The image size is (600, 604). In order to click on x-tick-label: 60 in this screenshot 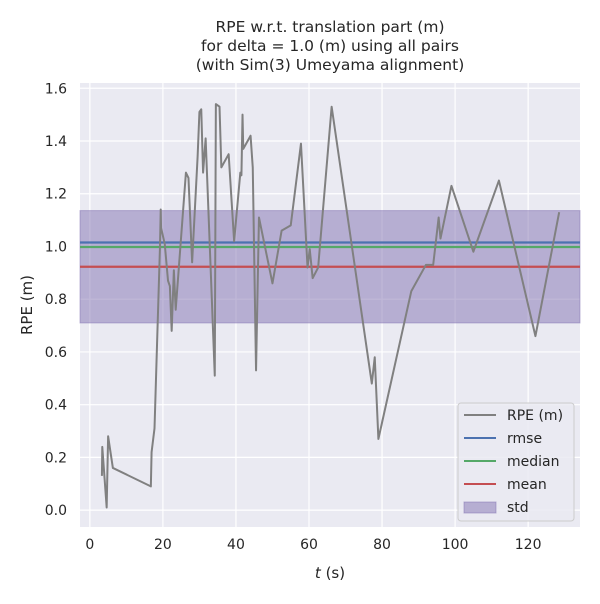, I will do `click(309, 545)`.